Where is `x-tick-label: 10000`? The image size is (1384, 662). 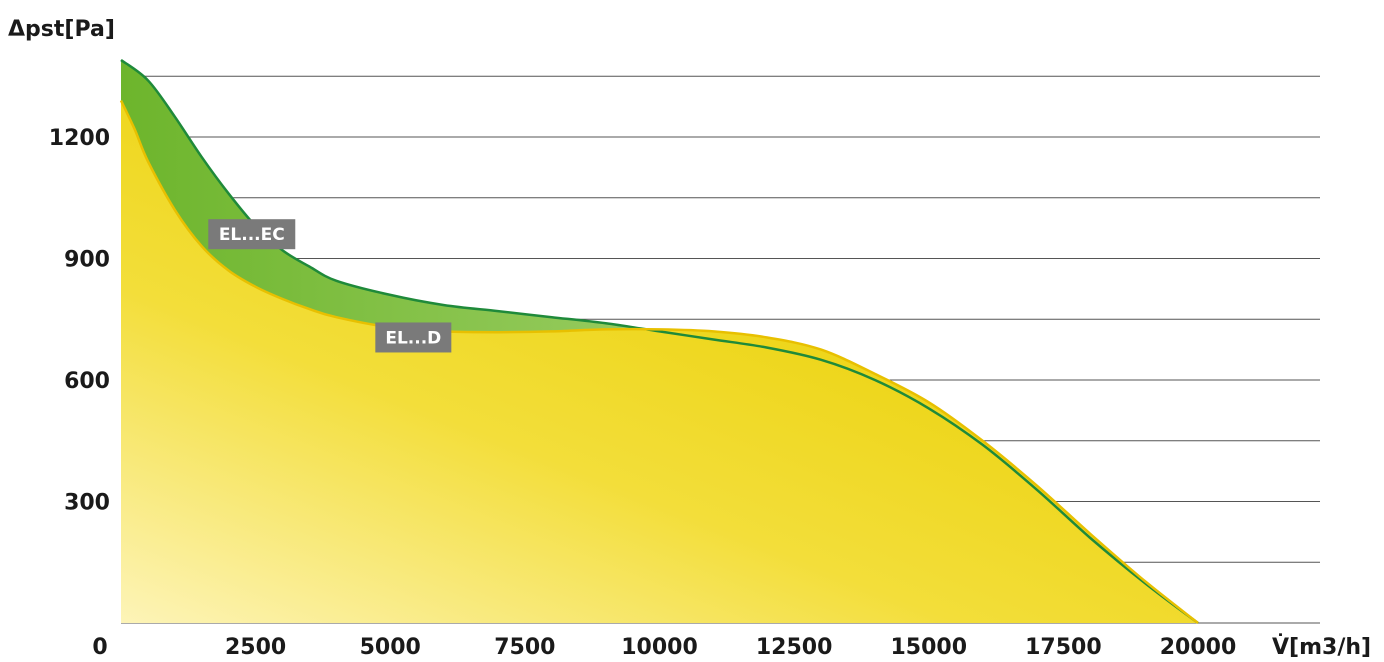
x-tick-label: 10000 is located at coordinates (659, 647).